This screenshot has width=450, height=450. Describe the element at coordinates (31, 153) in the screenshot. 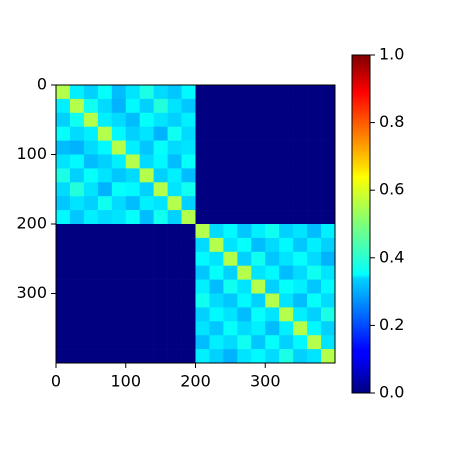

I see `y-tick-label: 100` at that location.